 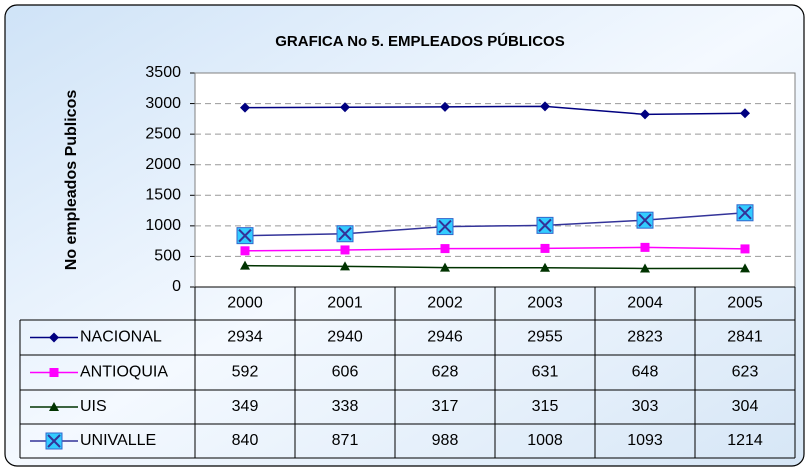 I want to click on legend-label: ANTIOQUIA, so click(x=124, y=372).